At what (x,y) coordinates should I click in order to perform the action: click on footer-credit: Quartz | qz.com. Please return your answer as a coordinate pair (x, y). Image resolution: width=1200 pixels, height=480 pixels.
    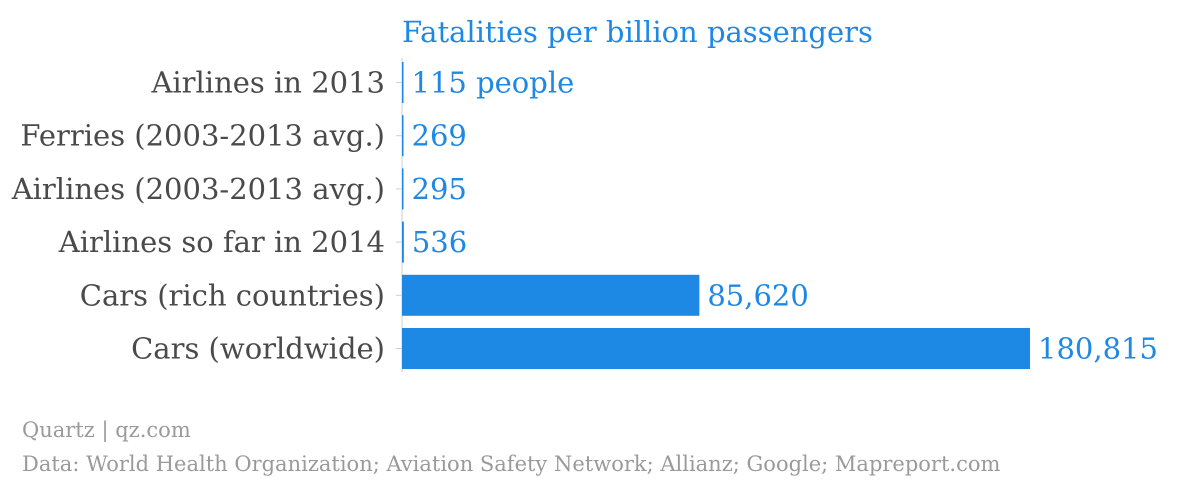
    Looking at the image, I should click on (106, 430).